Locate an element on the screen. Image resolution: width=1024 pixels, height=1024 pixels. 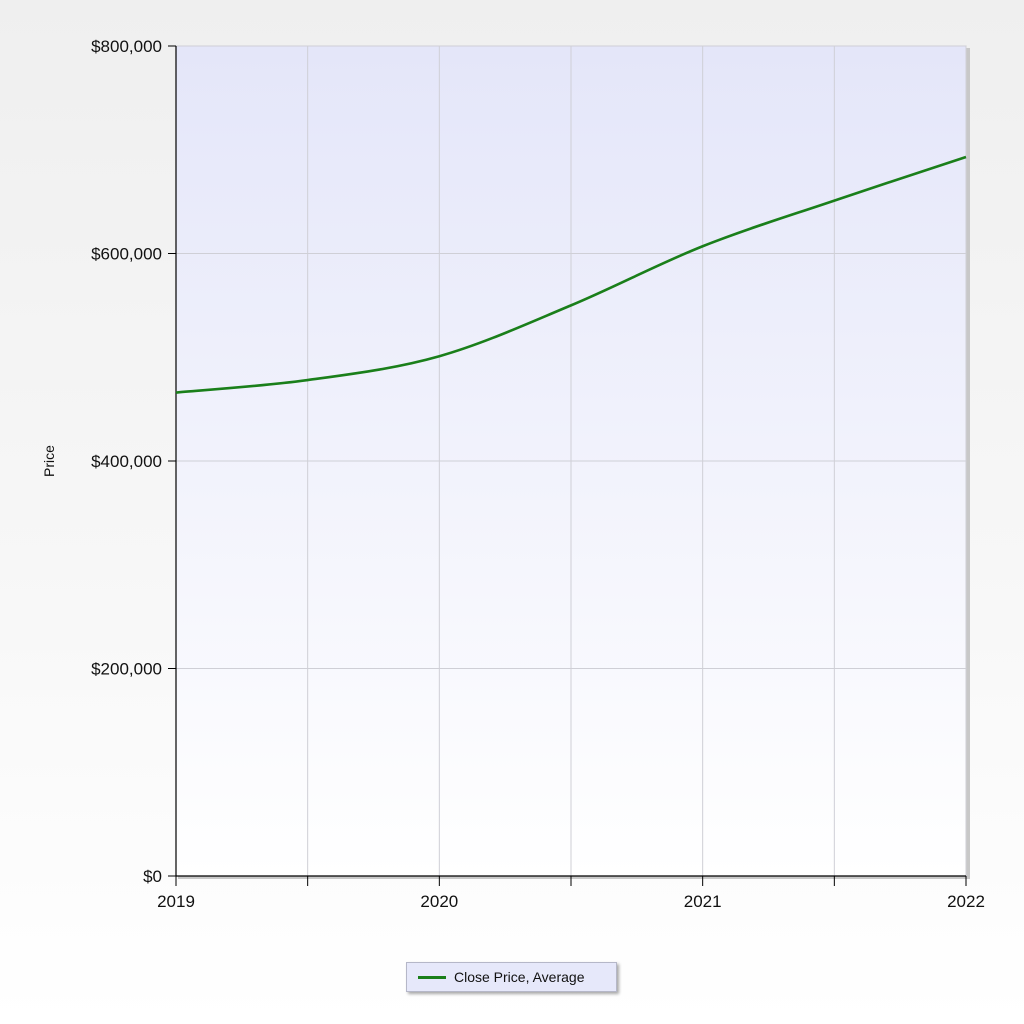
x-tick-label: 2022 is located at coordinates (966, 901).